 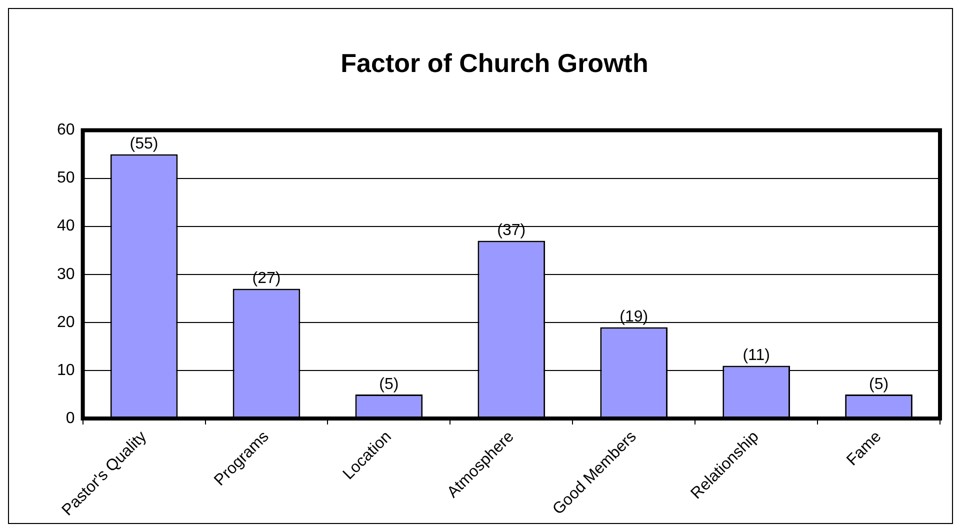 What do you see at coordinates (634, 317) in the screenshot?
I see `data-label: (19)` at bounding box center [634, 317].